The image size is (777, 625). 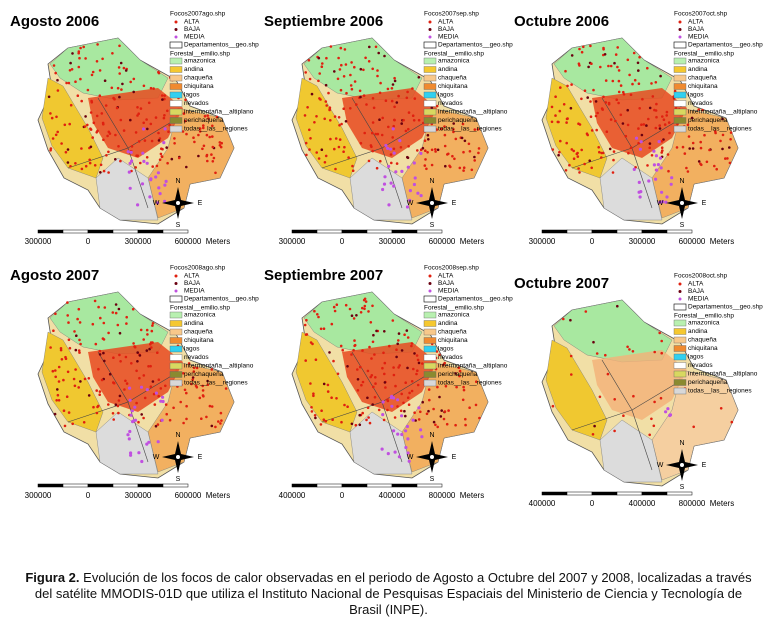 What do you see at coordinates (475, 299) in the screenshot?
I see `legend-boundary: Departamentos__geo.shp` at bounding box center [475, 299].